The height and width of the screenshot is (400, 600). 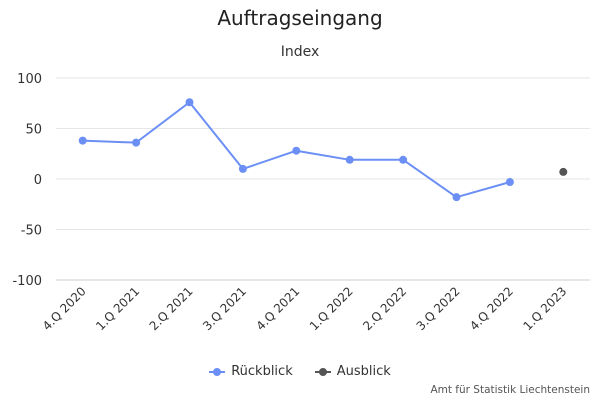 I want to click on legend-item-ausblick: Ausblick, so click(x=352, y=371).